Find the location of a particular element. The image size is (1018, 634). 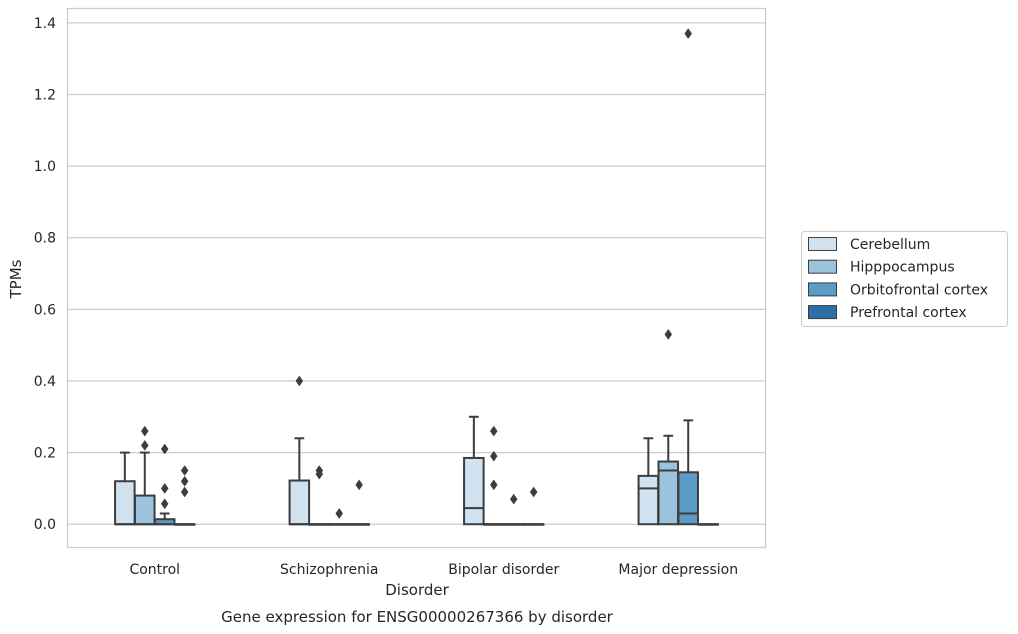

y-axis-label: TPMs is located at coordinates (16, 279).